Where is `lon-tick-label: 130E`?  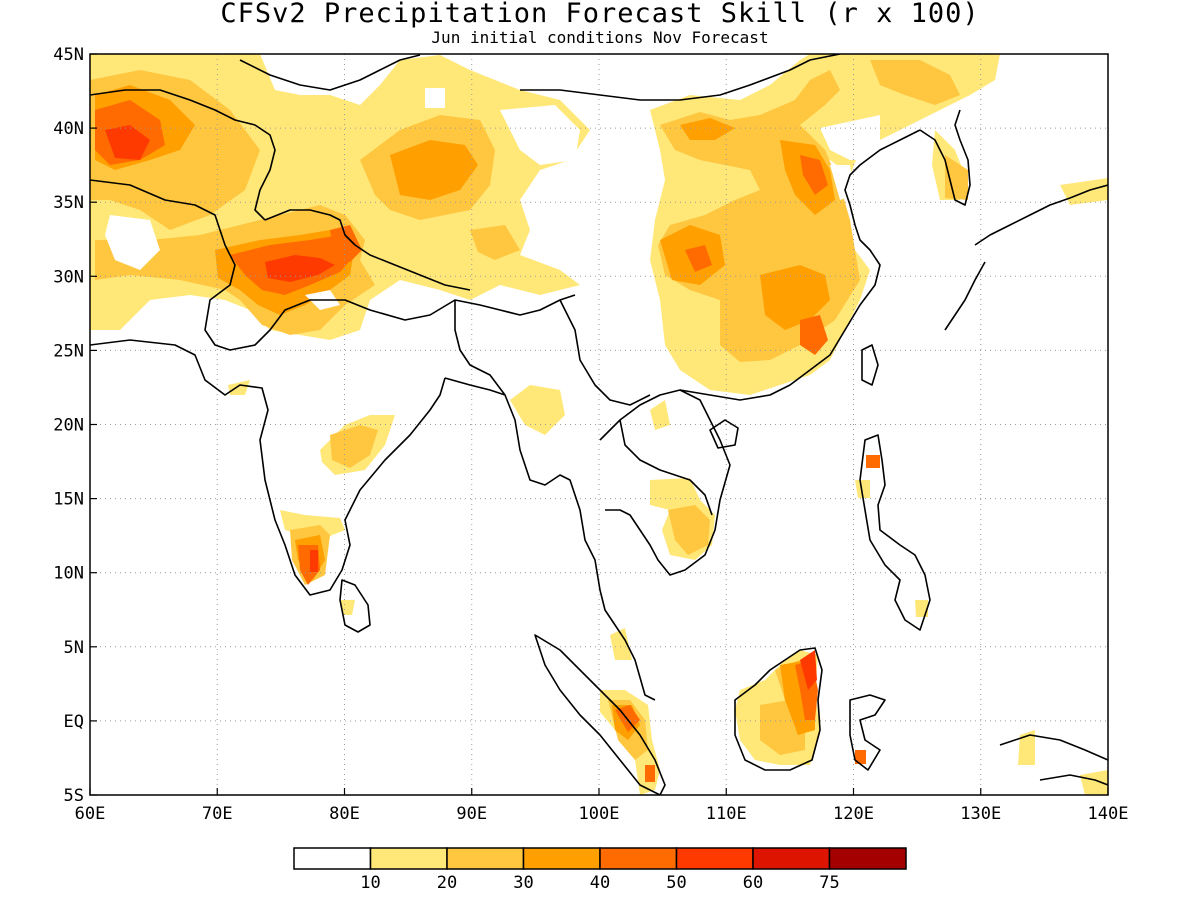 lon-tick-label: 130E is located at coordinates (980, 814).